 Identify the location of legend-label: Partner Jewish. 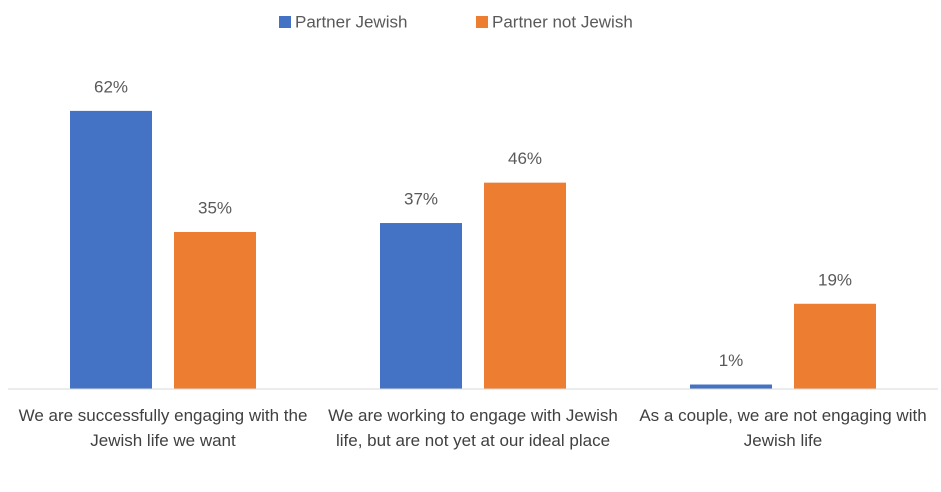
(351, 21).